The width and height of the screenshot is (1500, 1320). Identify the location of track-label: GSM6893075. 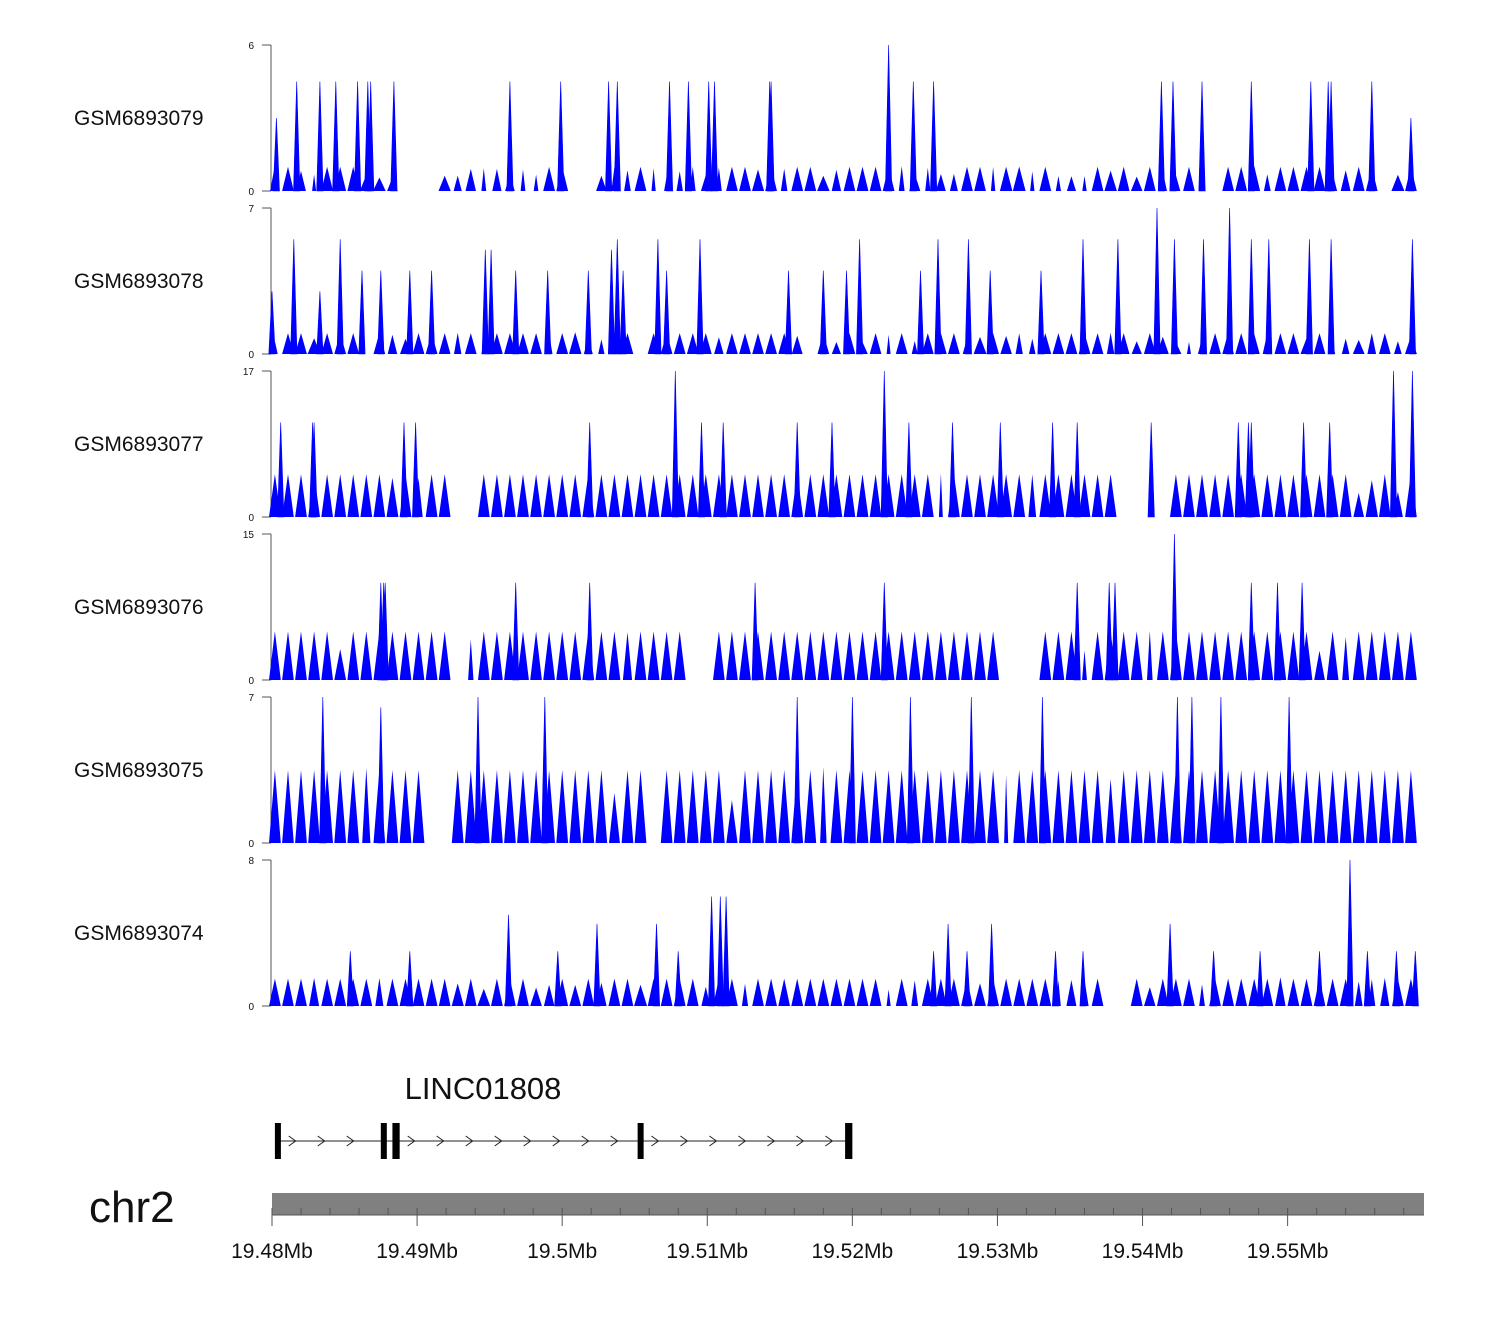
(139, 770).